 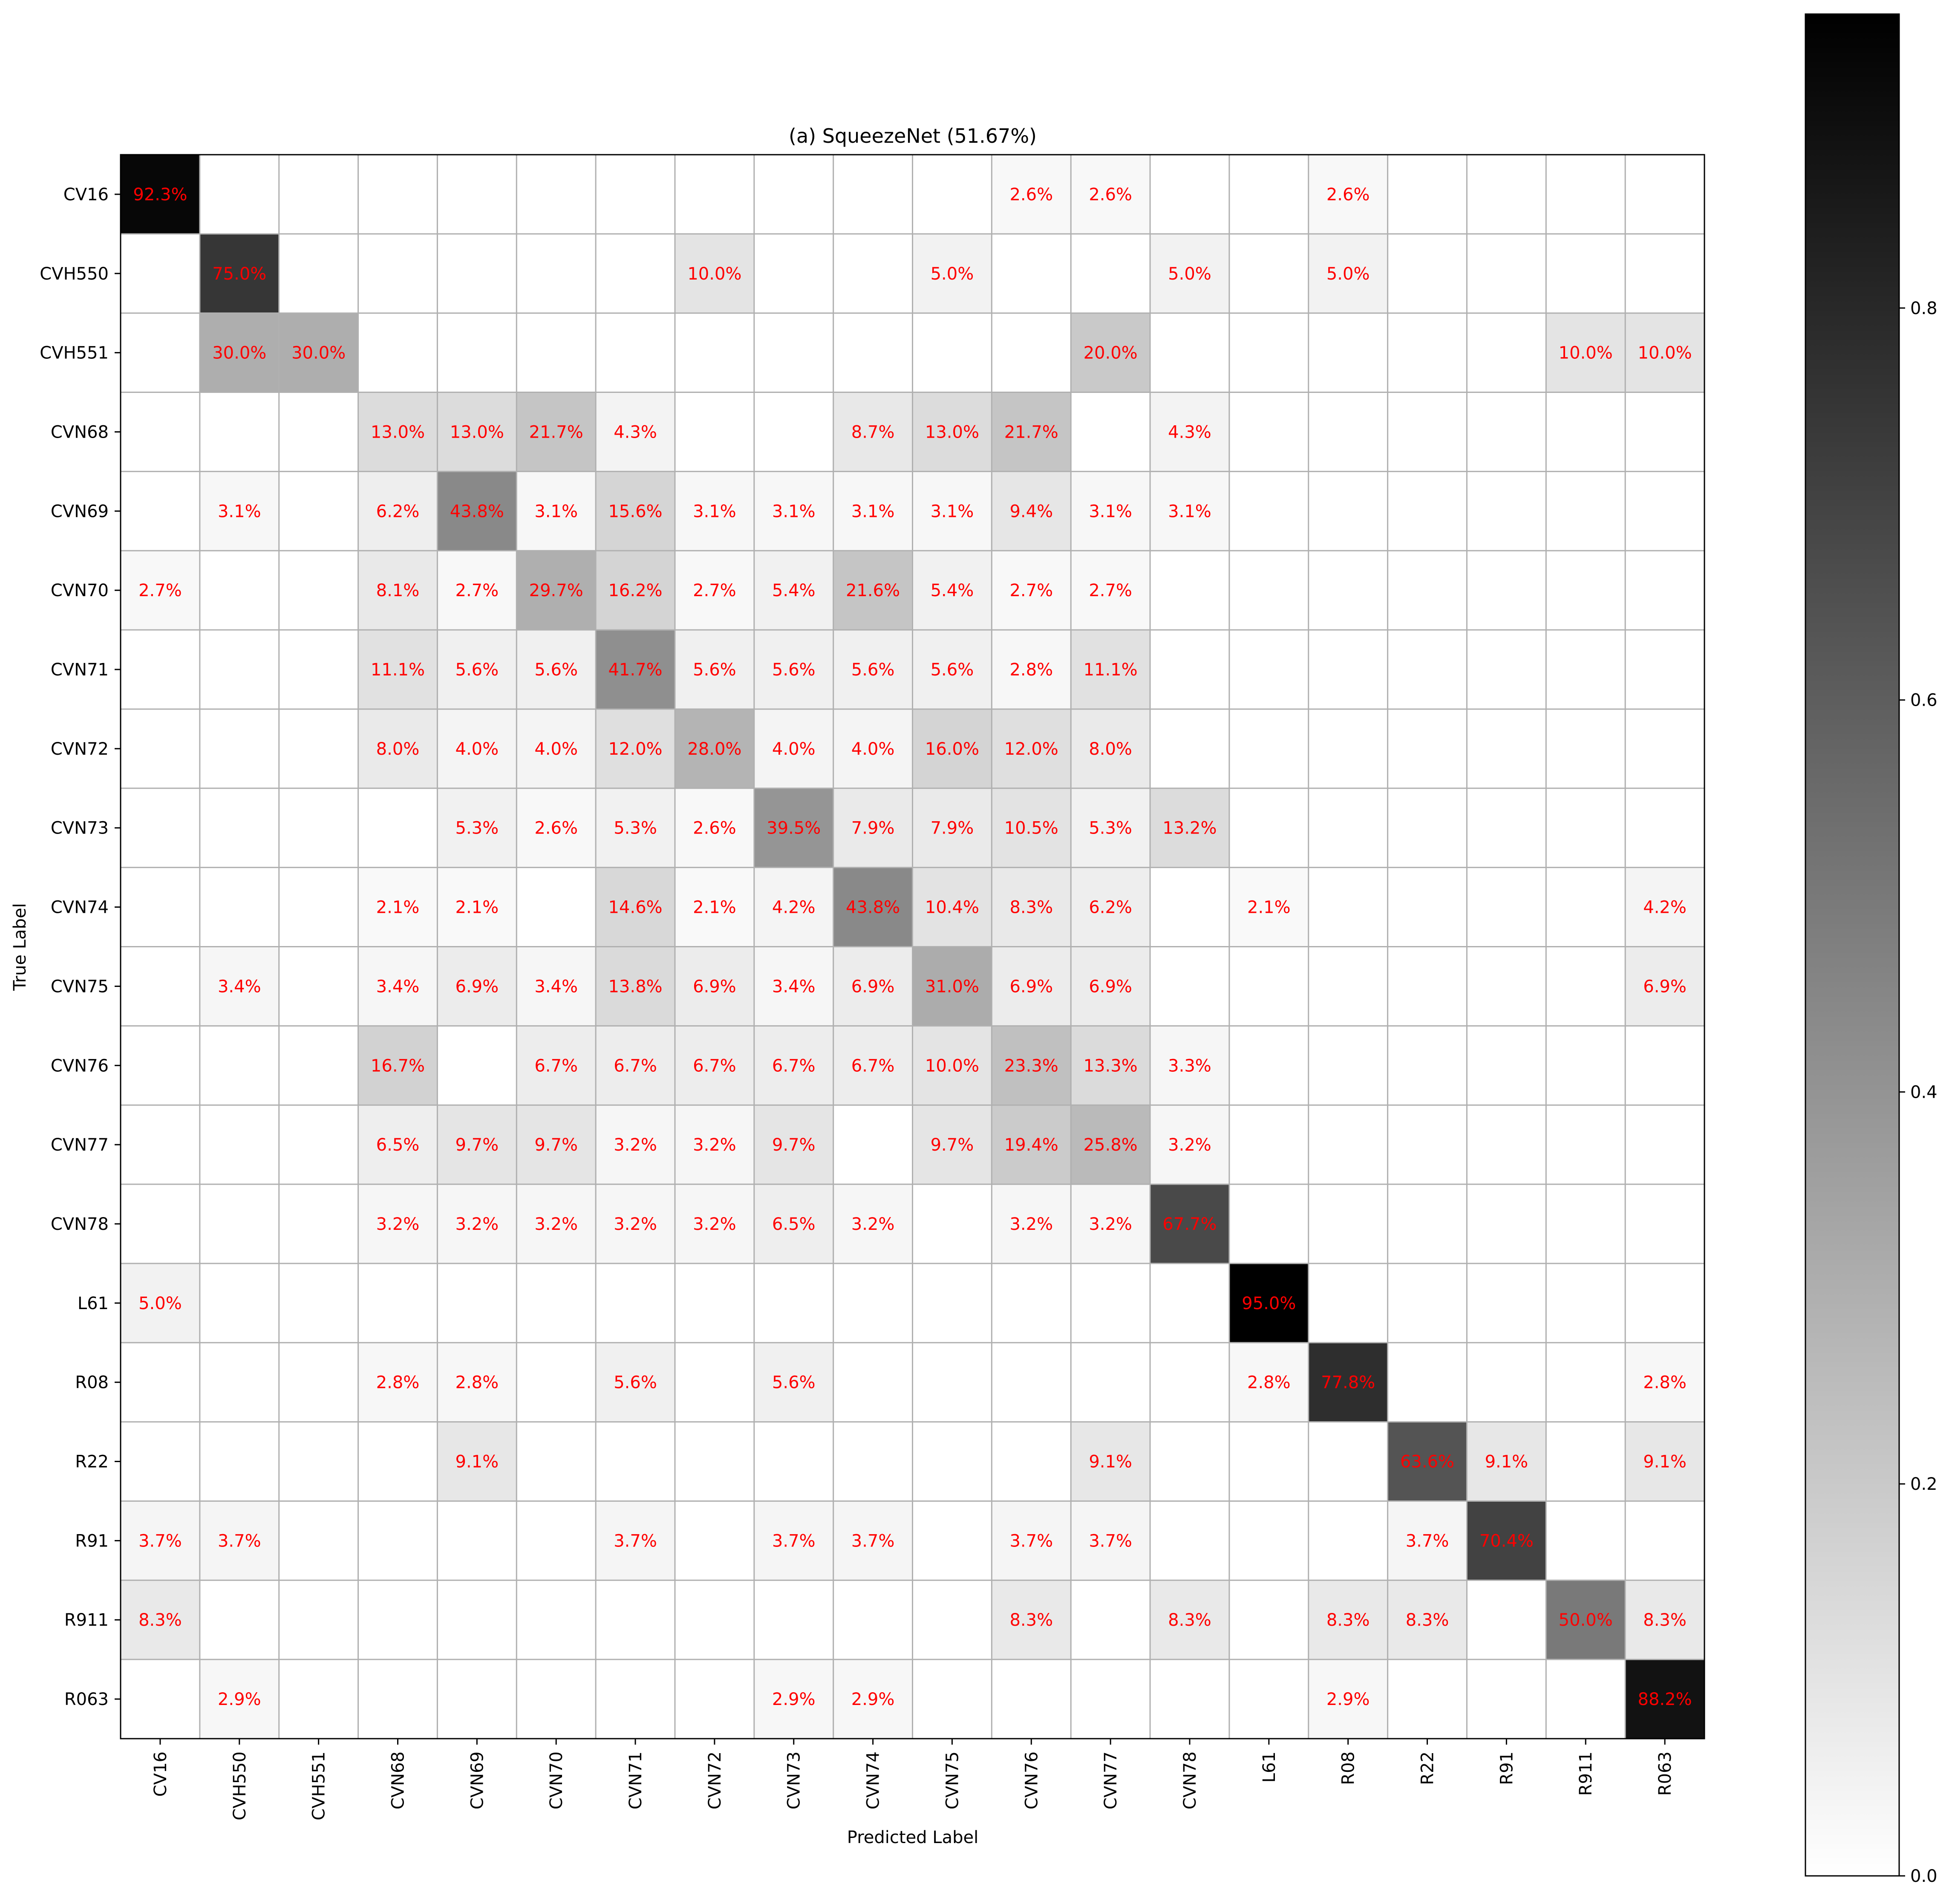 What do you see at coordinates (873, 828) in the screenshot?
I see `heatmap-cell-CVN73-CVN74` at bounding box center [873, 828].